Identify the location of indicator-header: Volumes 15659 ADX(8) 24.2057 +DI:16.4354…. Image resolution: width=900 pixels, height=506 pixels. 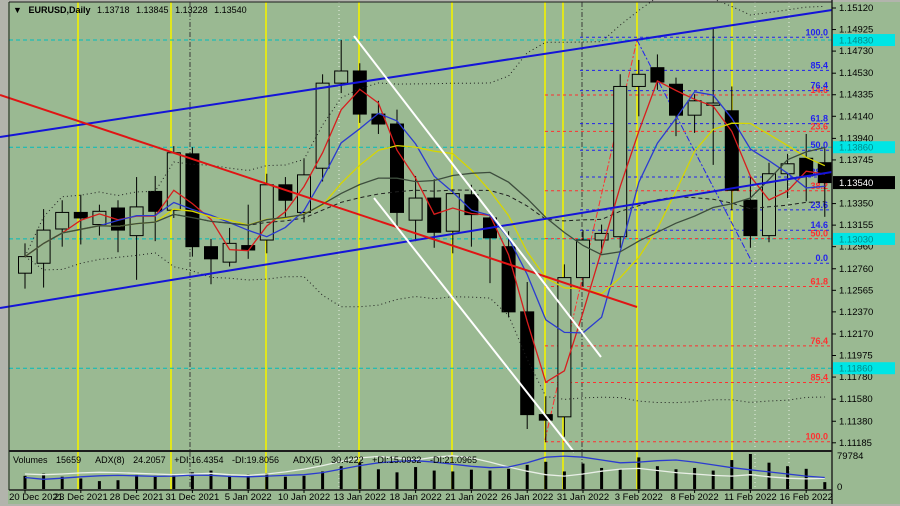
(251, 460).